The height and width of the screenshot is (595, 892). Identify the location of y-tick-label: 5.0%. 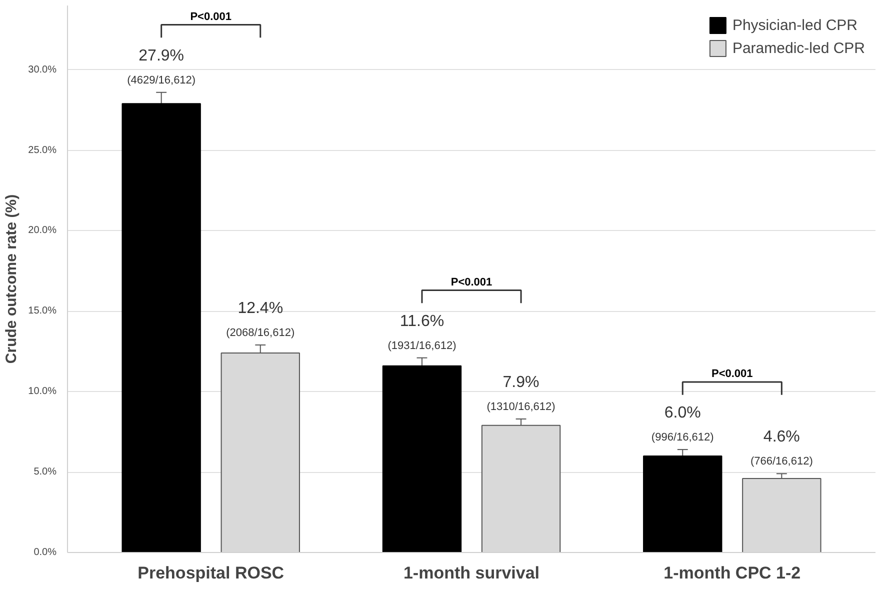
(45, 472).